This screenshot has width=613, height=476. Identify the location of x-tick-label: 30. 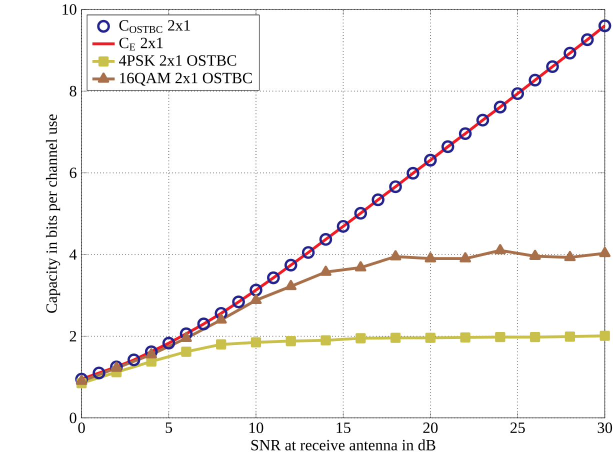
(605, 428).